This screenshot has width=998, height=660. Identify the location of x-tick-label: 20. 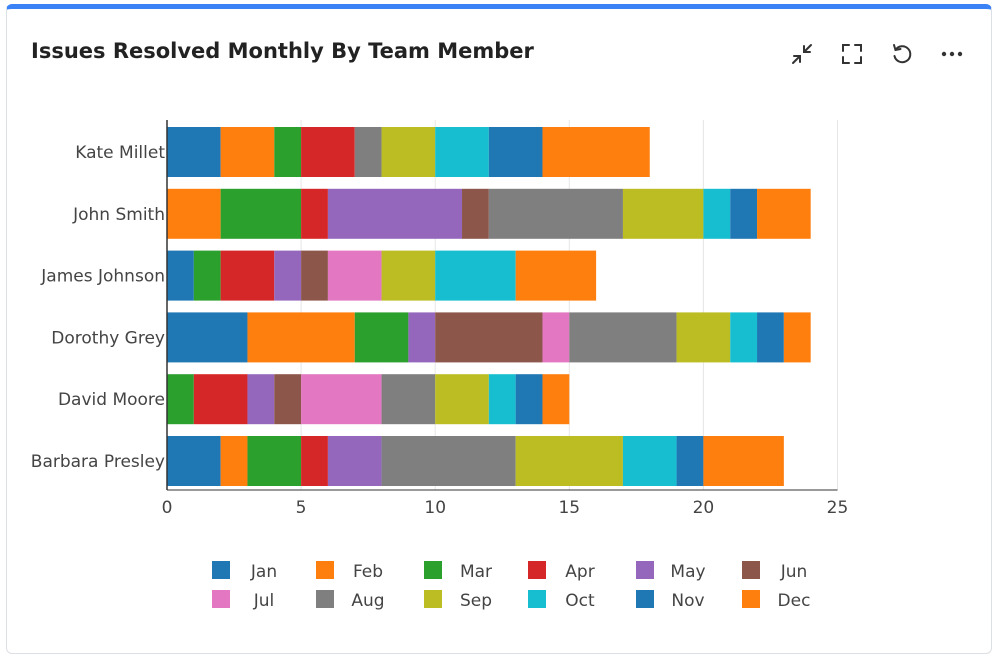
(704, 508).